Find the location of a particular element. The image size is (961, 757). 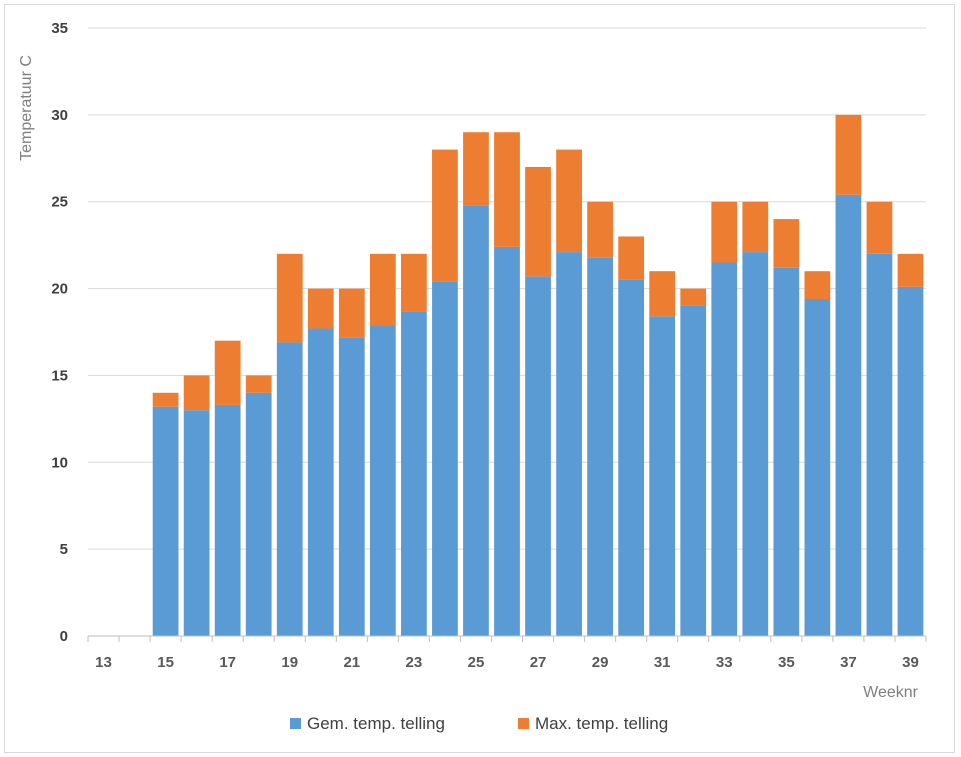

x-axis-ticks: 13 15 17 19 21 23 25 27 29 31 33 35 37 39 is located at coordinates (507, 653).